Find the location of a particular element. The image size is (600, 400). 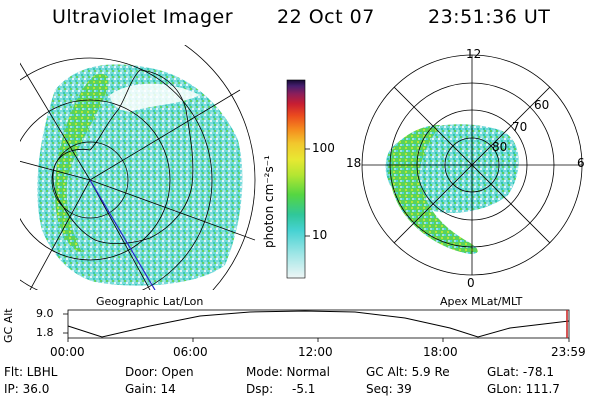

info-gc-altitude: GC Alt: 5.9 Re is located at coordinates (408, 372).